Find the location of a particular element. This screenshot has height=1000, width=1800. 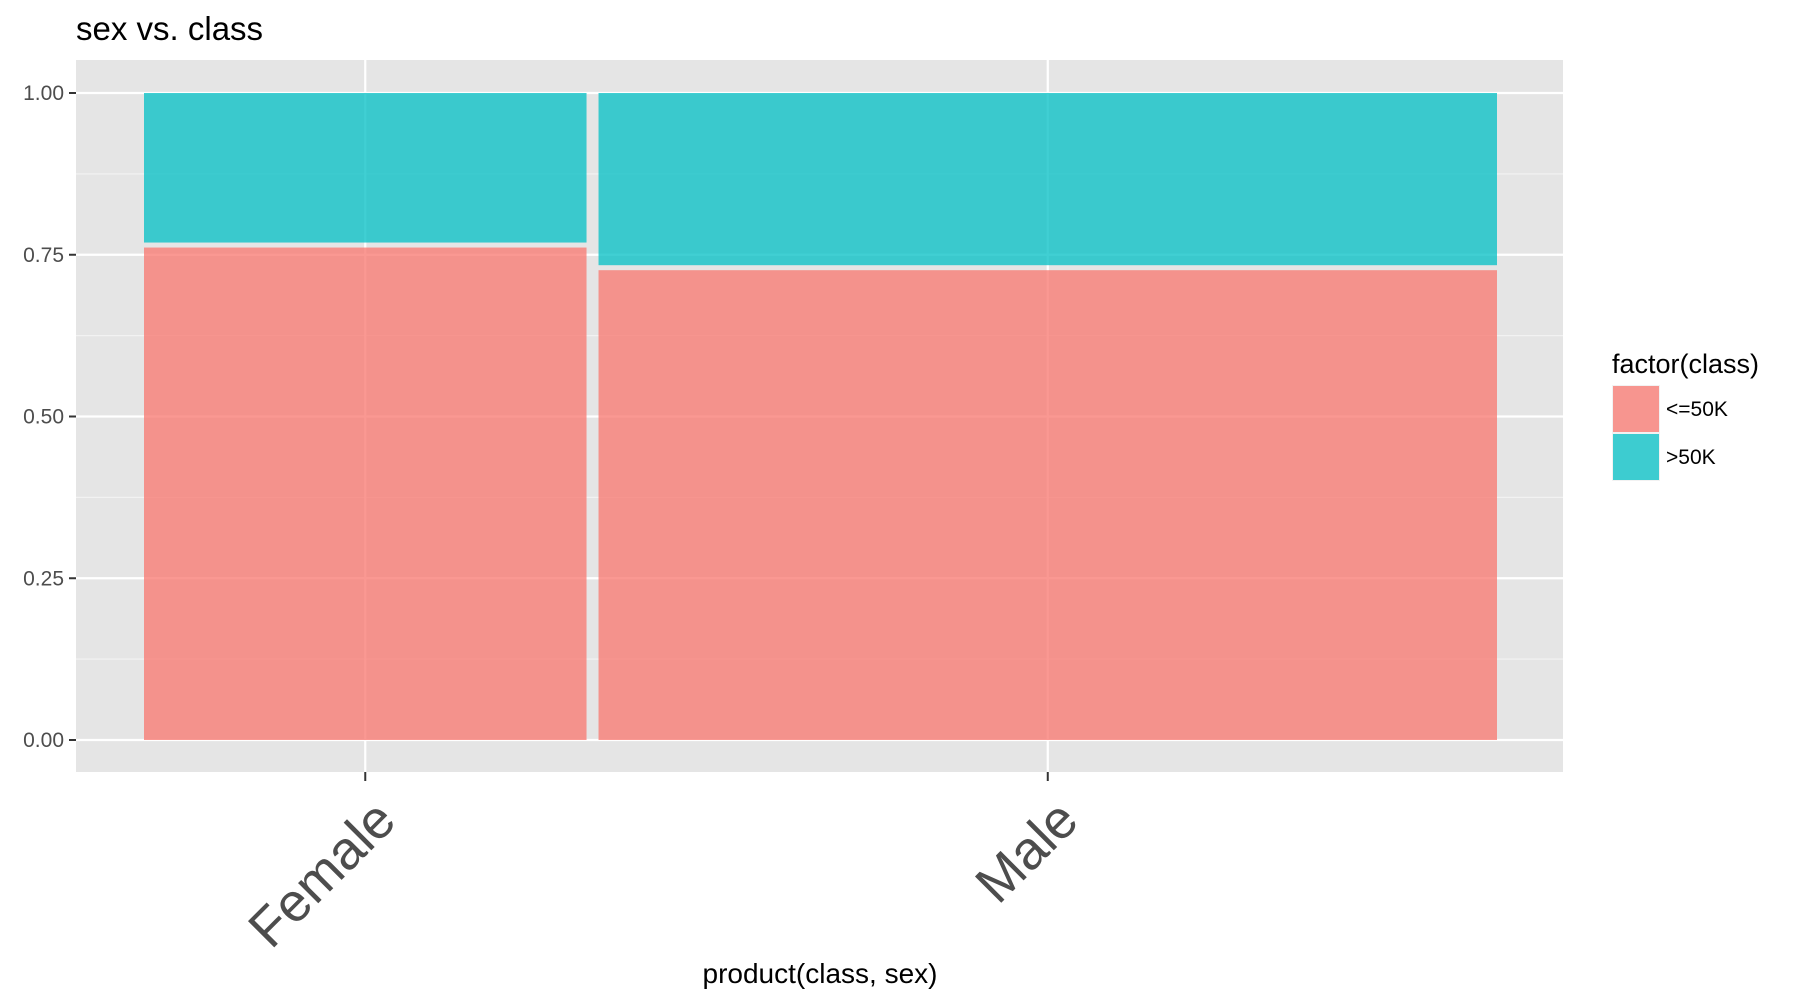

x-axis: Female Male is located at coordinates (663, 865).